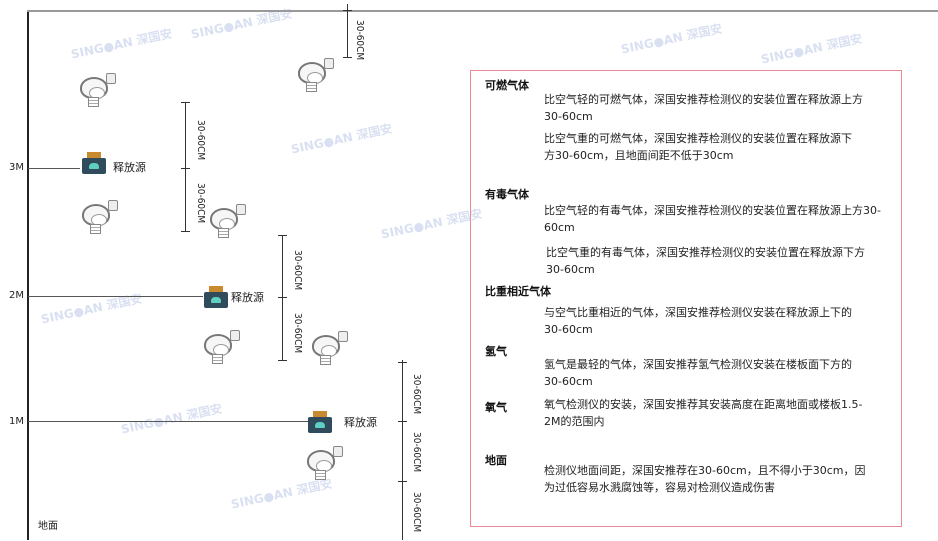  I want to click on level-3m-line, so click(54, 168).